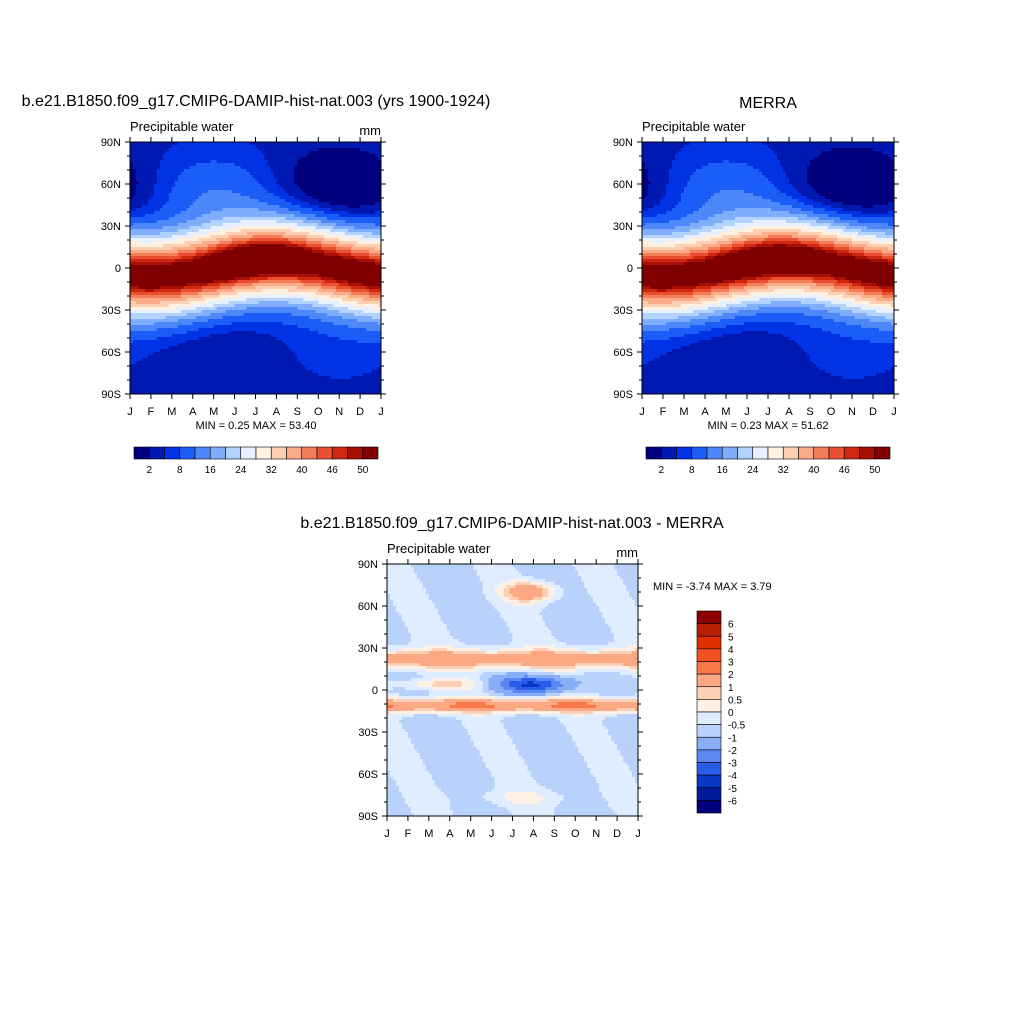 The image size is (1024, 1024). What do you see at coordinates (731, 713) in the screenshot?
I see `colorbar-label: 0` at bounding box center [731, 713].